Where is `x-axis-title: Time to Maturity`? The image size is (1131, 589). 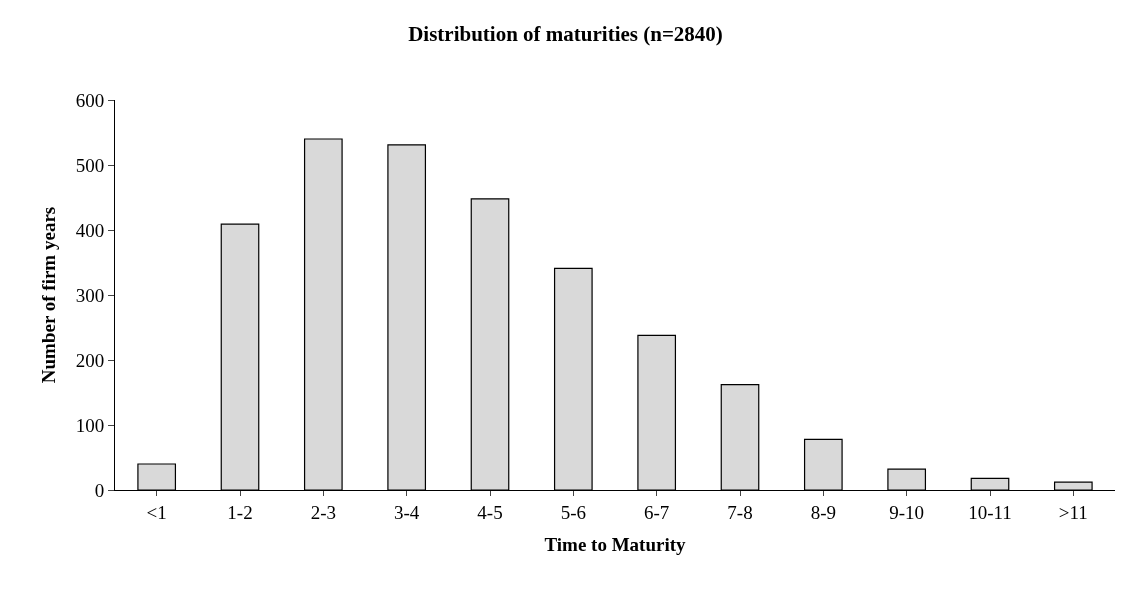
x-axis-title: Time to Maturity is located at coordinates (615, 544).